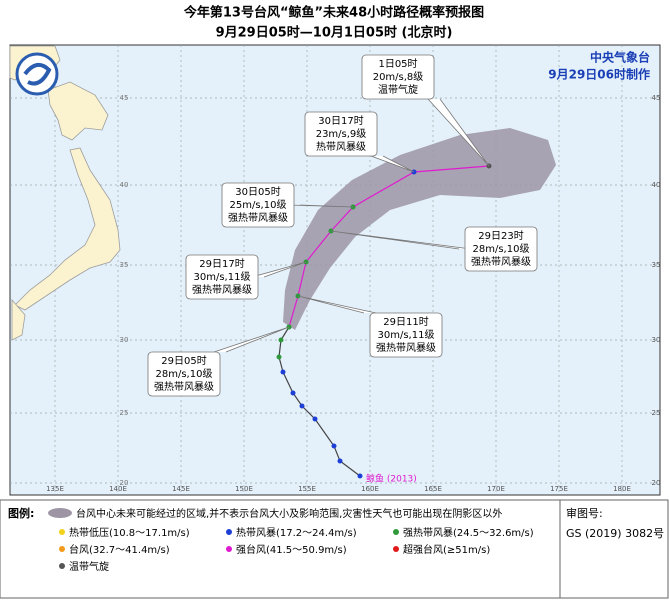 This screenshot has width=669, height=606. What do you see at coordinates (18, 319) in the screenshot?
I see `kyushu` at bounding box center [18, 319].